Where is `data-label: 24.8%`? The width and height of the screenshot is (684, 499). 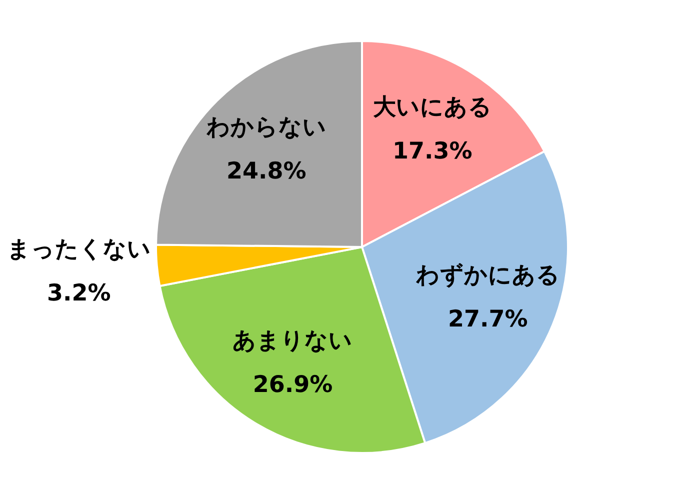 data-label: 24.8% is located at coordinates (266, 171).